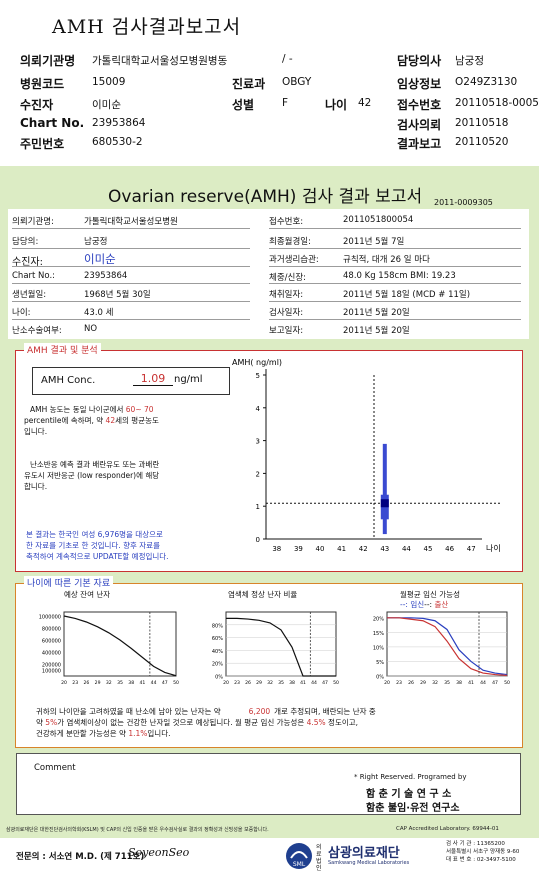 The width and height of the screenshot is (539, 884). Describe the element at coordinates (275, 648) in the screenshot. I see `normal-chromosome-chart: 0% 20% 40% 60% 80% 20 23 26 29 32 35 38 41 44 47 50` at that location.